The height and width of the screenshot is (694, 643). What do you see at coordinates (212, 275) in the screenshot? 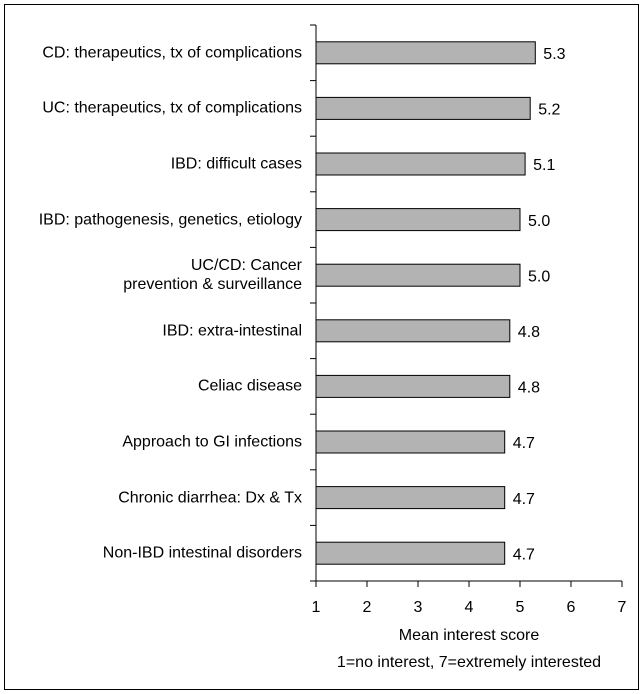
I see `category-label: UC/CD: Cancer prevention & surveillance` at bounding box center [212, 275].